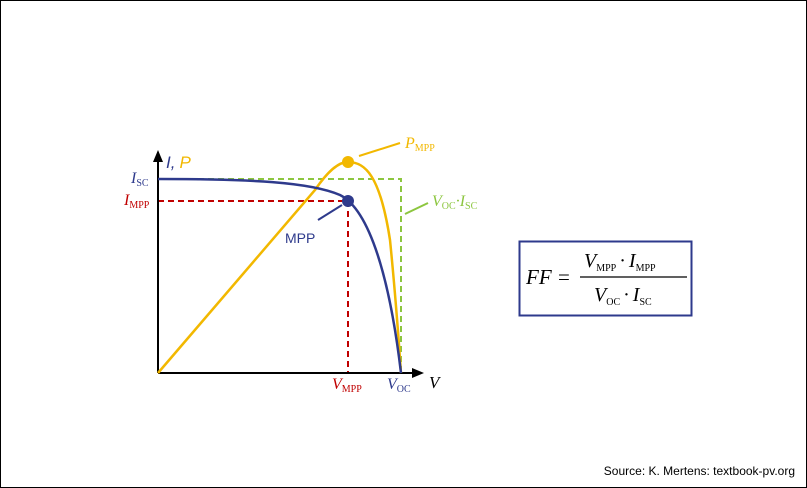  What do you see at coordinates (158, 156) in the screenshot?
I see `y-arrow` at bounding box center [158, 156].